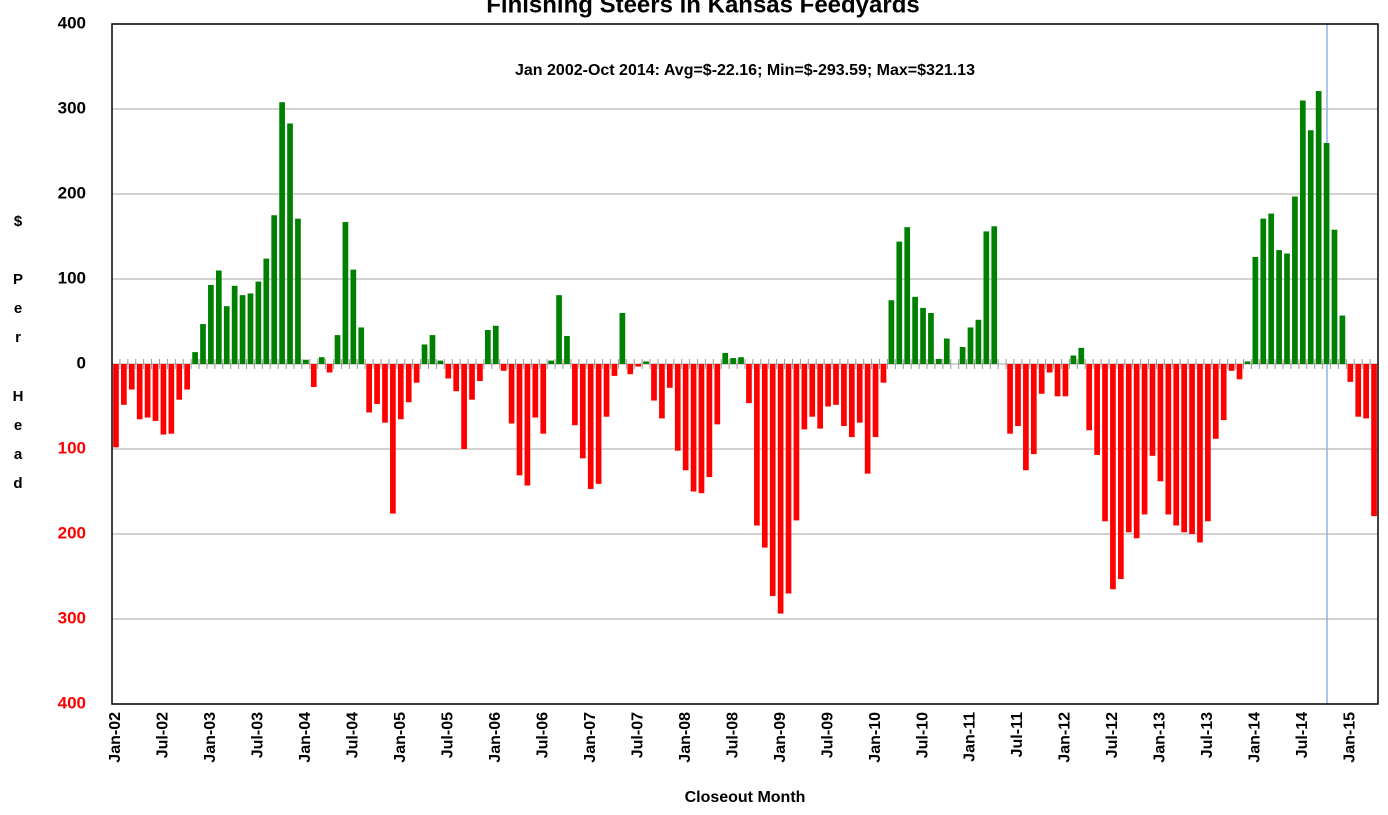  I want to click on x-tick-label: Jul-13, so click(1207, 735).